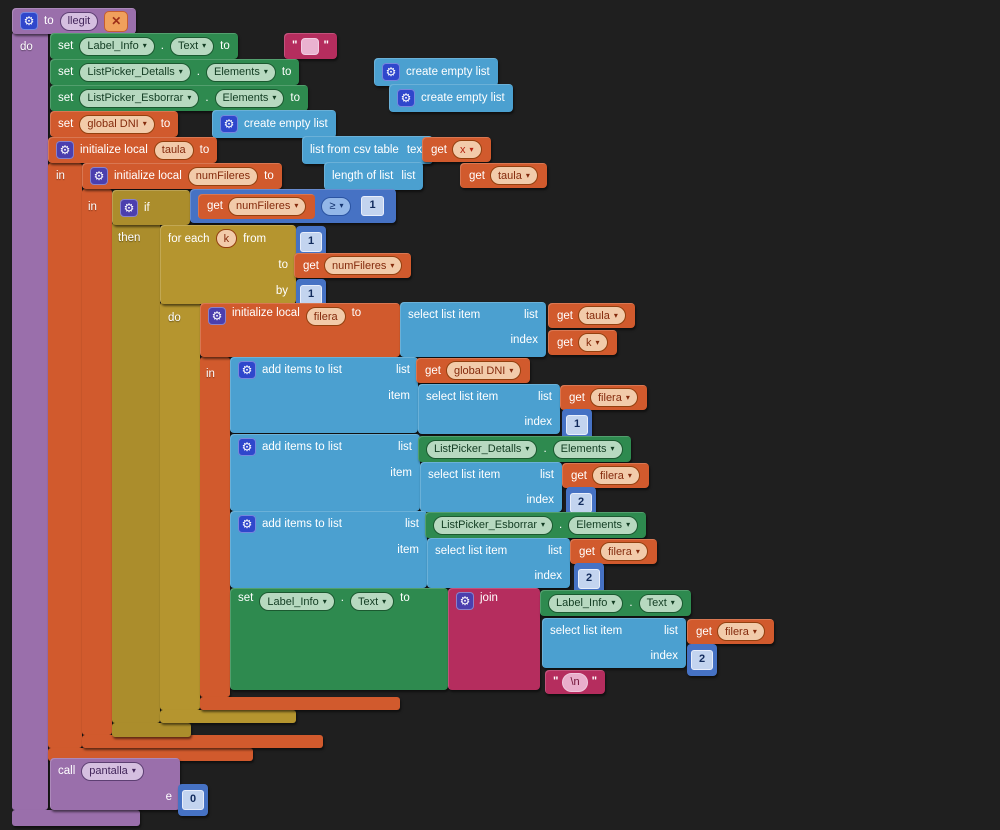 This screenshot has width=1000, height=830. I want to click on set-lpesborrar-elements-block: set ListPicker_Esborrar ▾ . Elements ▾ to, so click(179, 98).